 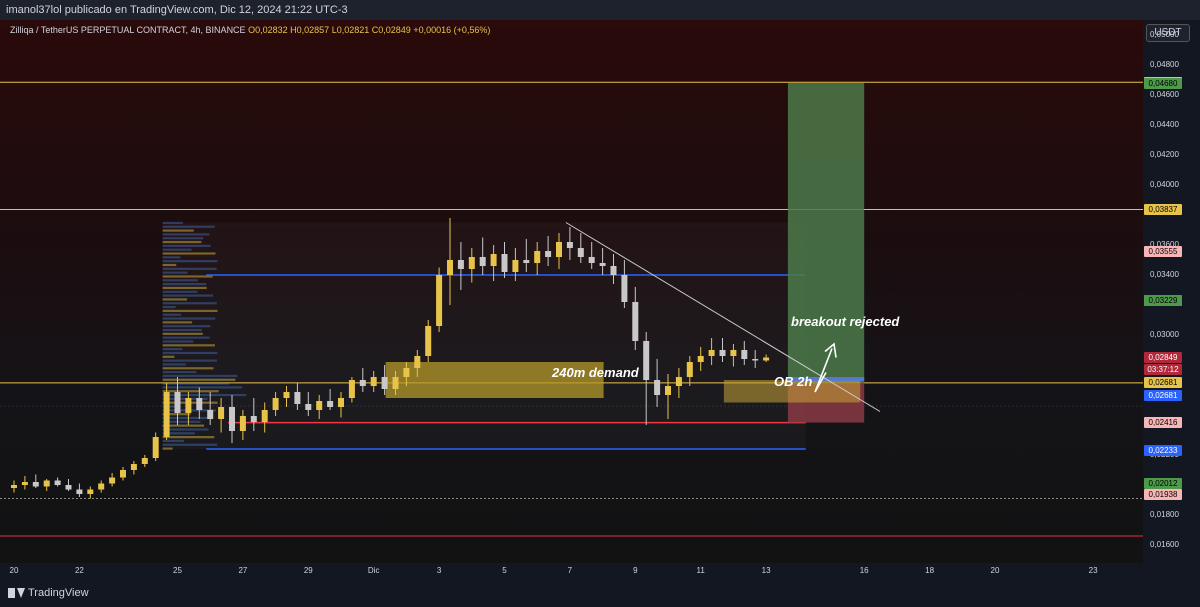 I want to click on currency-selector: USDT, so click(x=1168, y=33).